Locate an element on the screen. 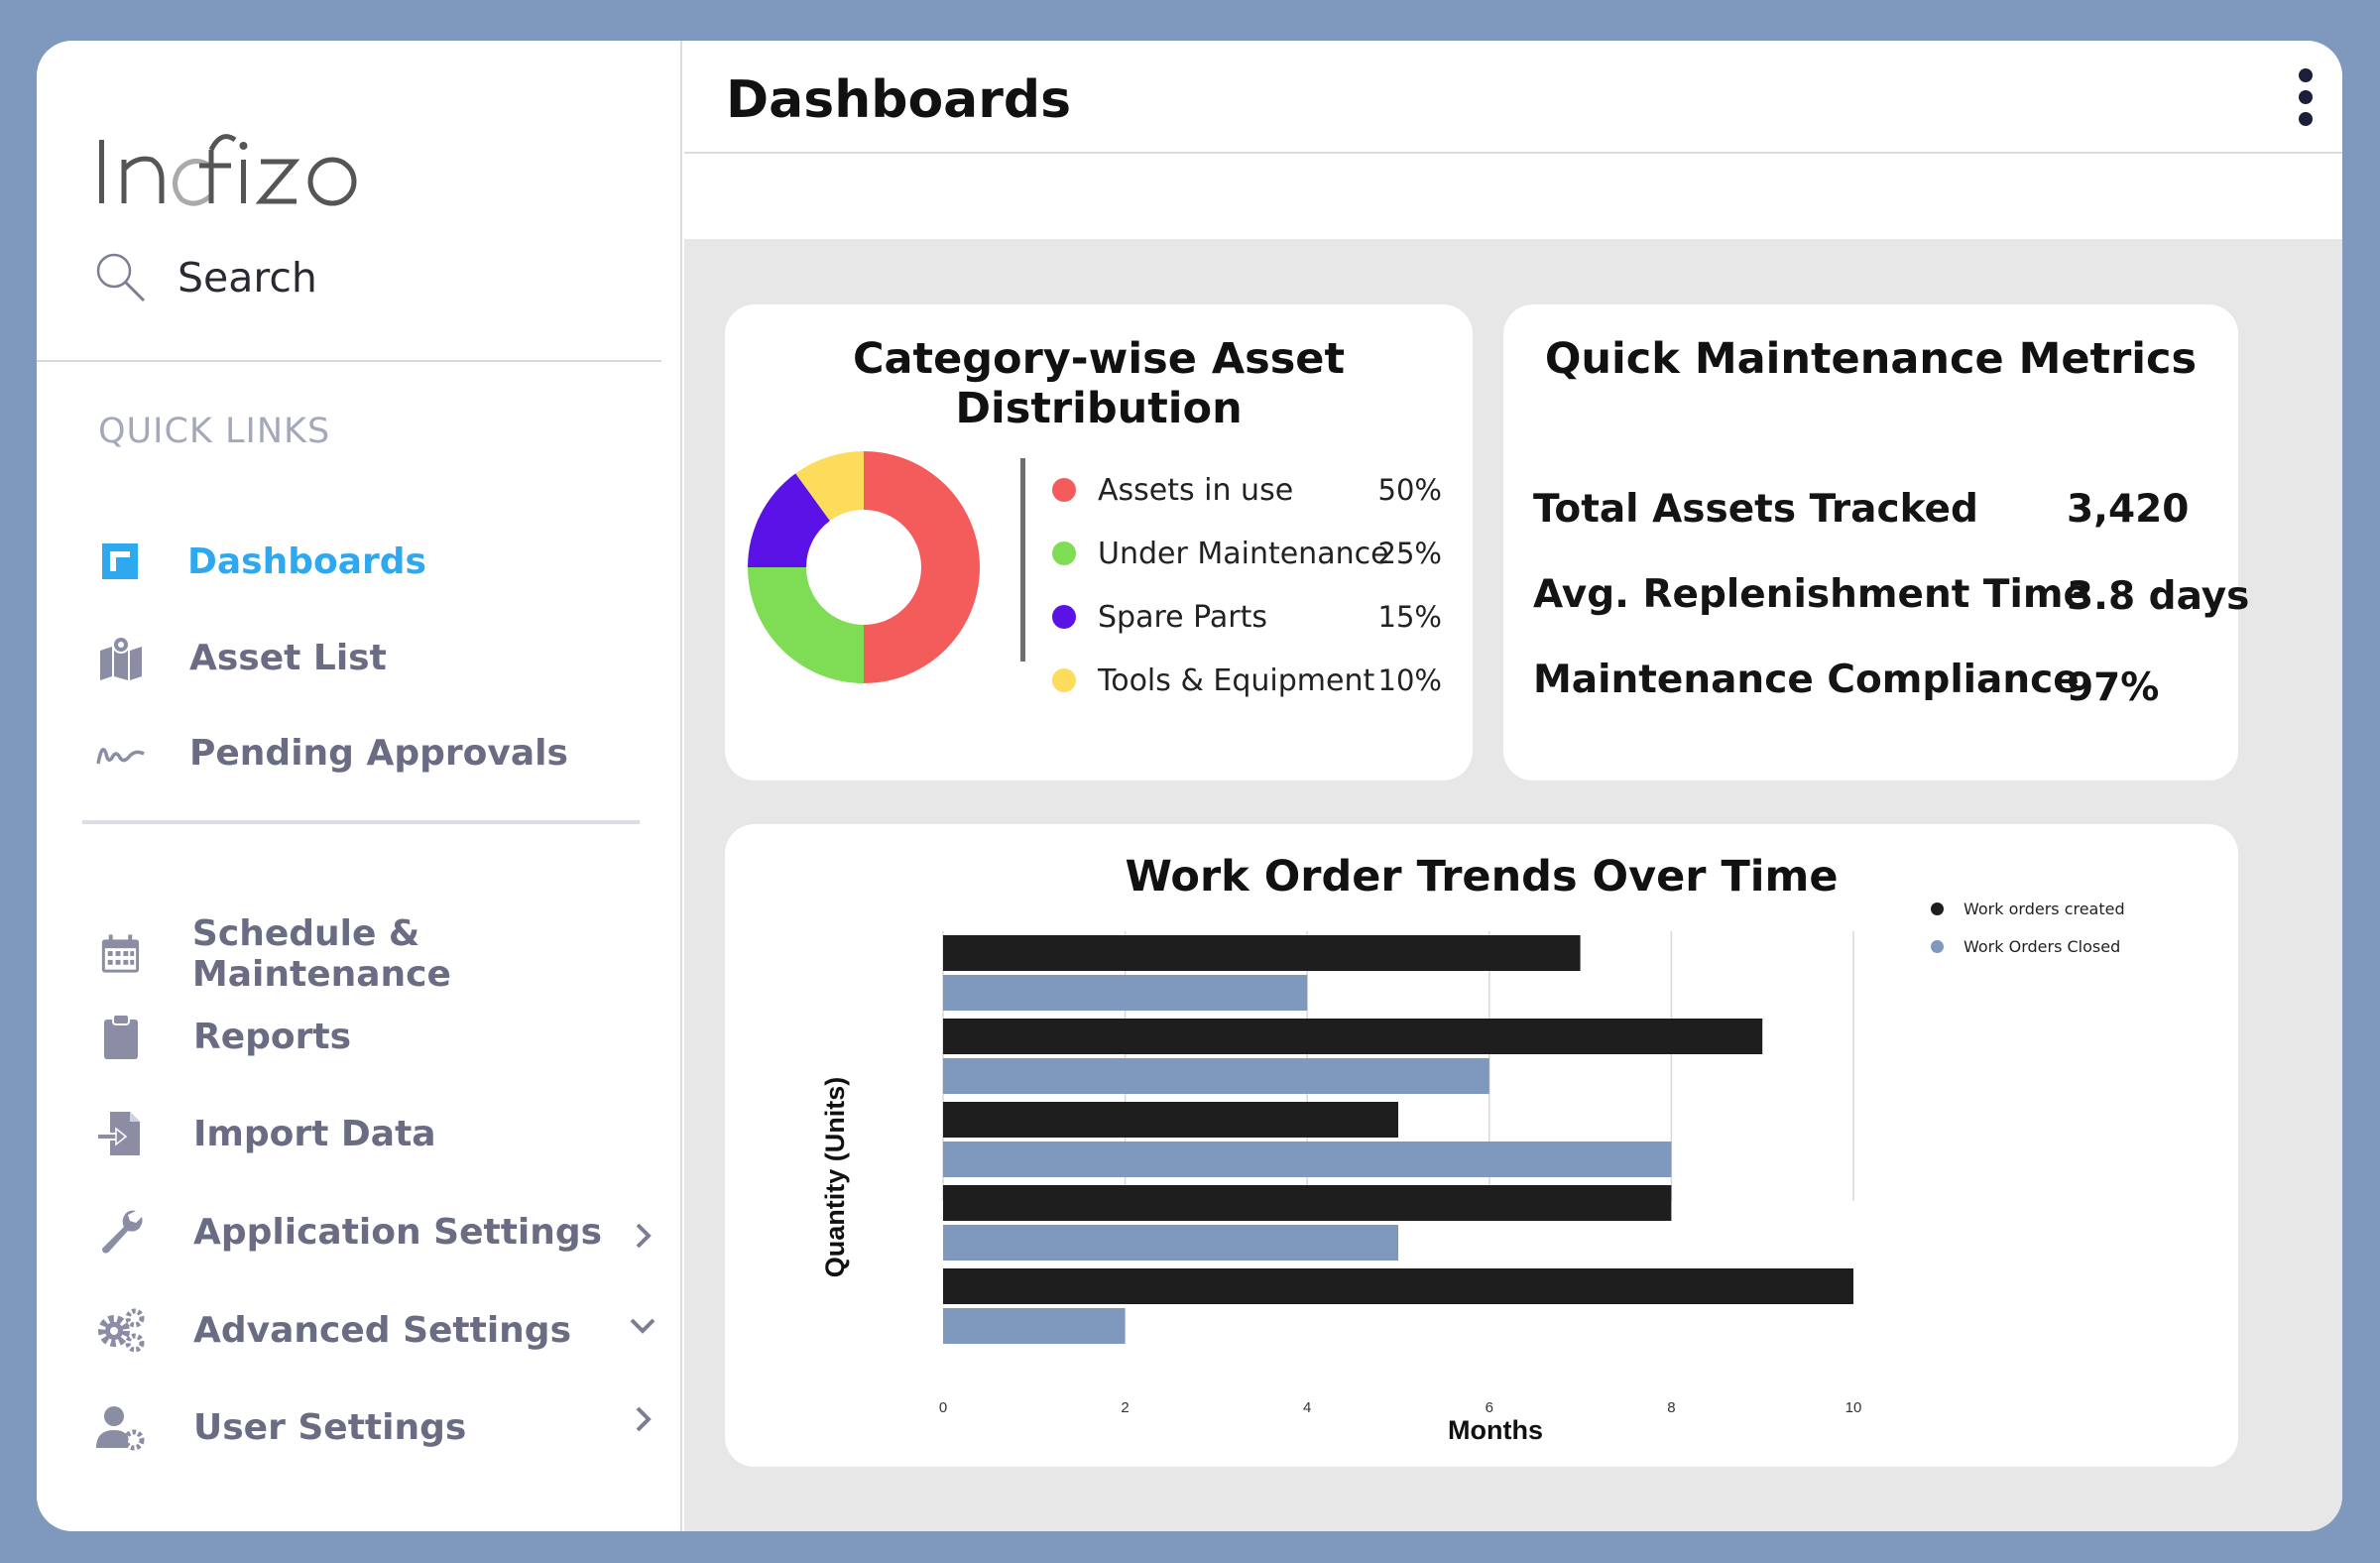  donut-slice-assets-in-use is located at coordinates (922, 567).